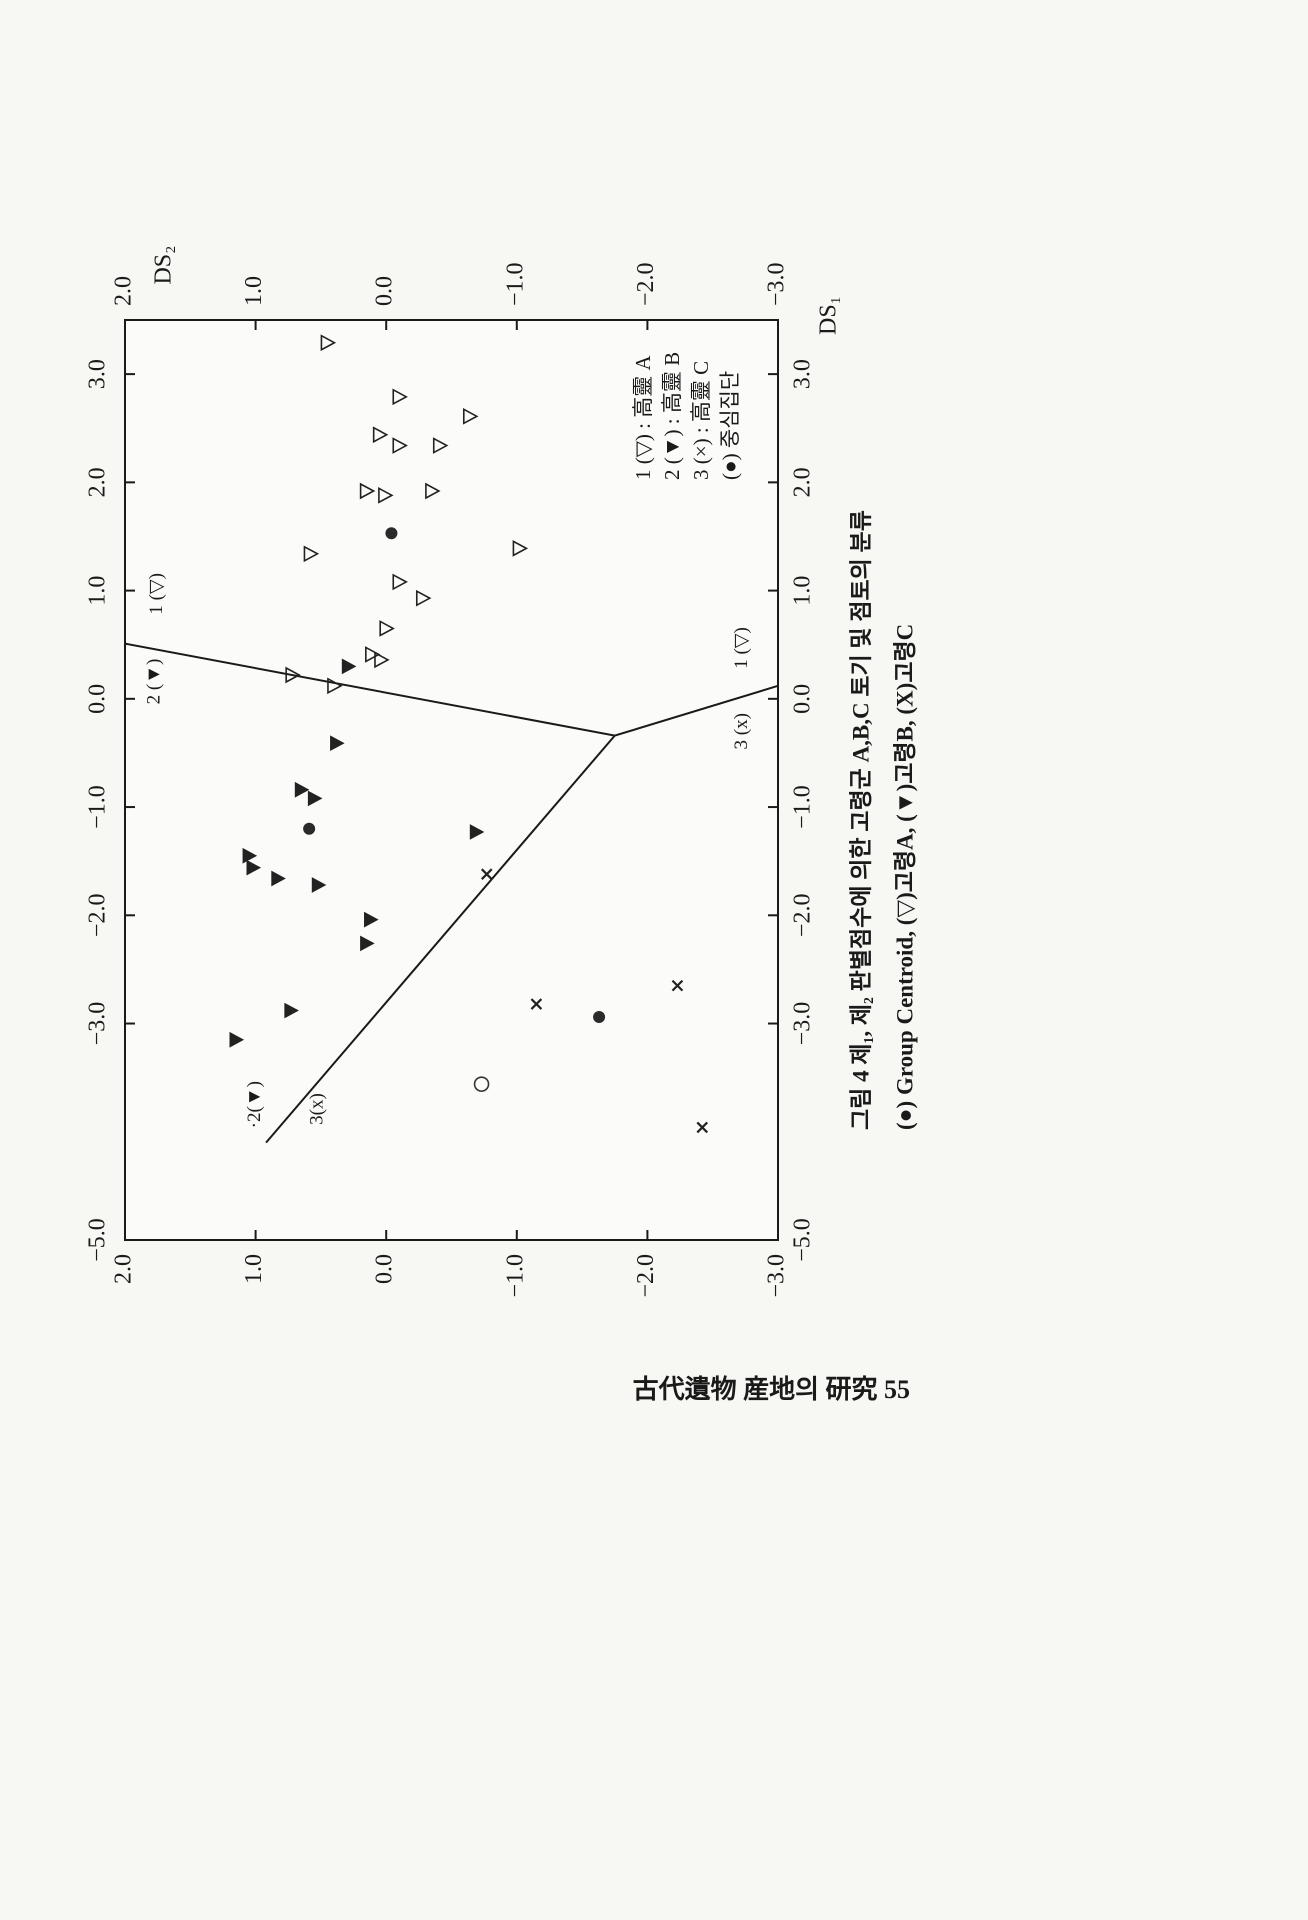  What do you see at coordinates (317, 1109) in the screenshot?
I see `region-label: 3(x)` at bounding box center [317, 1109].